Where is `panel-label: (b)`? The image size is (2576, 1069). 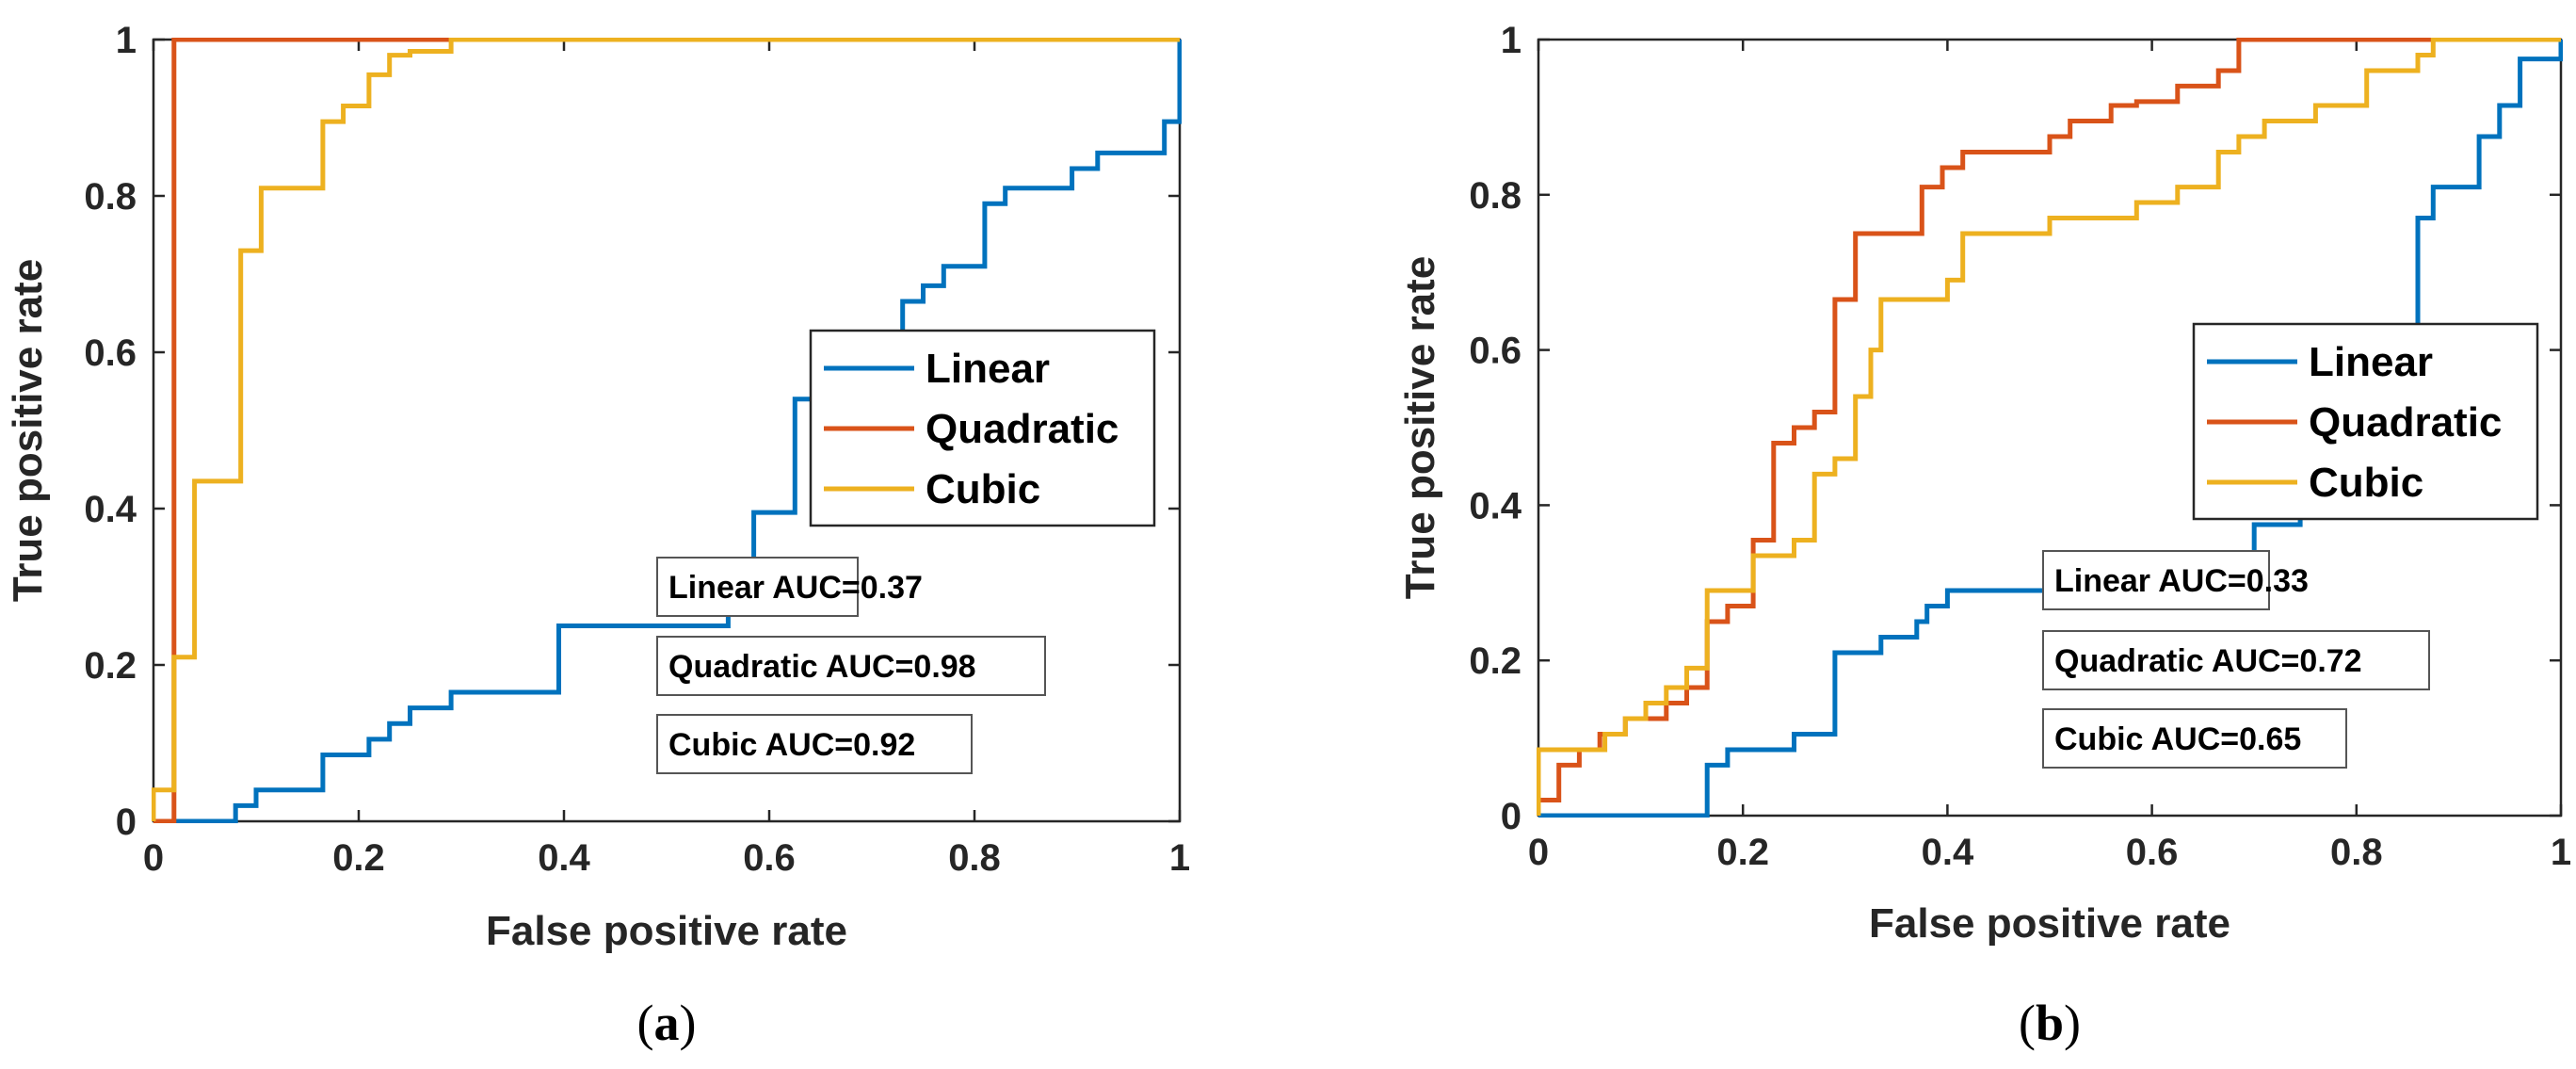 panel-label: (b) is located at coordinates (2050, 1023).